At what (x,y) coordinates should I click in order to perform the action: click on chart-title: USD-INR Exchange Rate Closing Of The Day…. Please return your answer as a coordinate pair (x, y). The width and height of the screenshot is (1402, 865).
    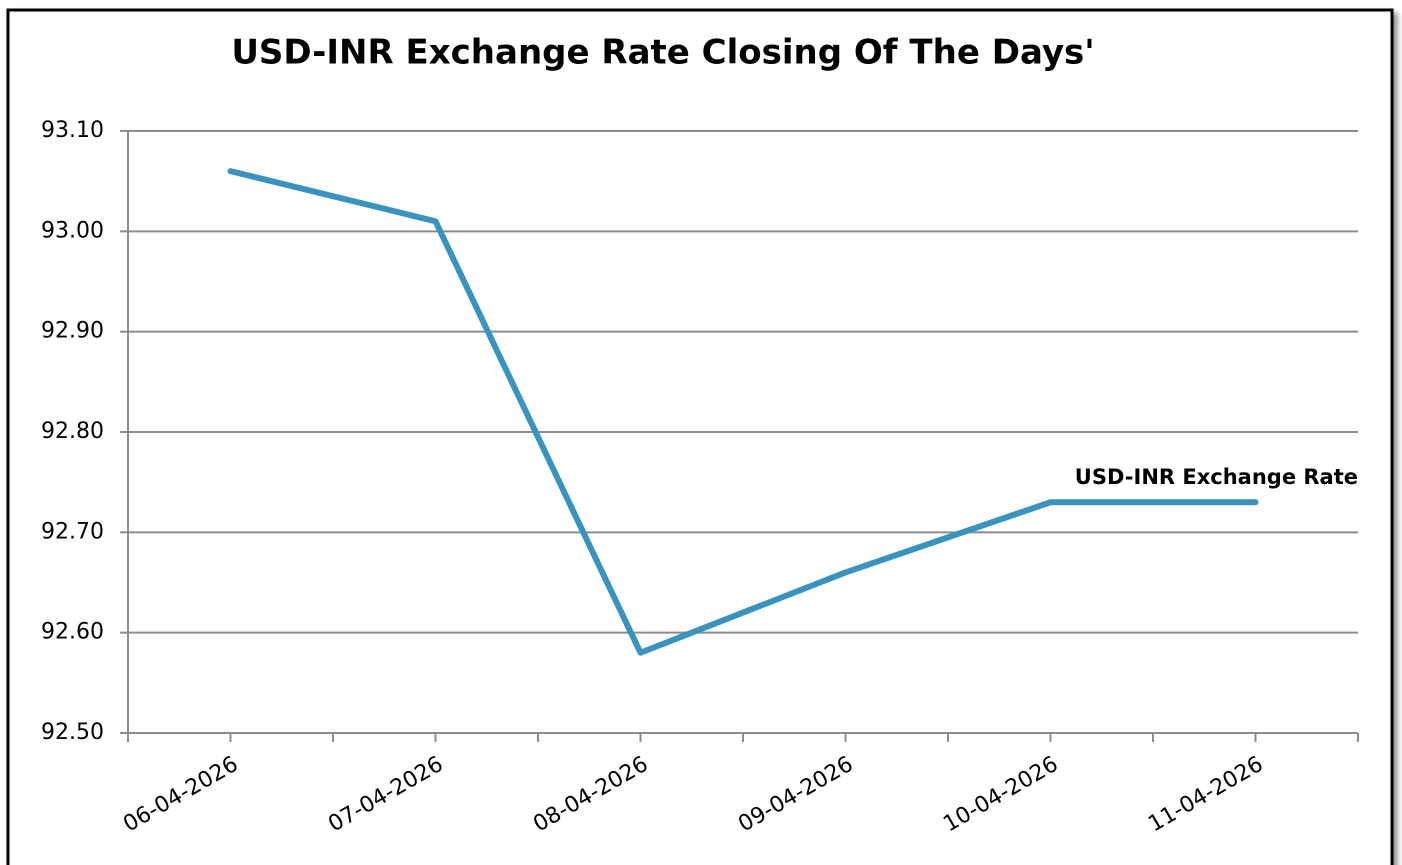
    Looking at the image, I should click on (662, 53).